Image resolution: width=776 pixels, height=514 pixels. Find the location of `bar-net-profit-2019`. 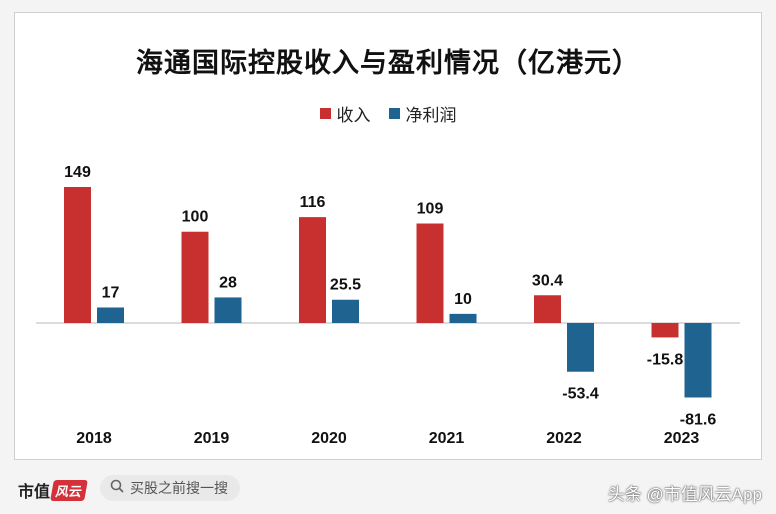

bar-net-profit-2019 is located at coordinates (228, 310).